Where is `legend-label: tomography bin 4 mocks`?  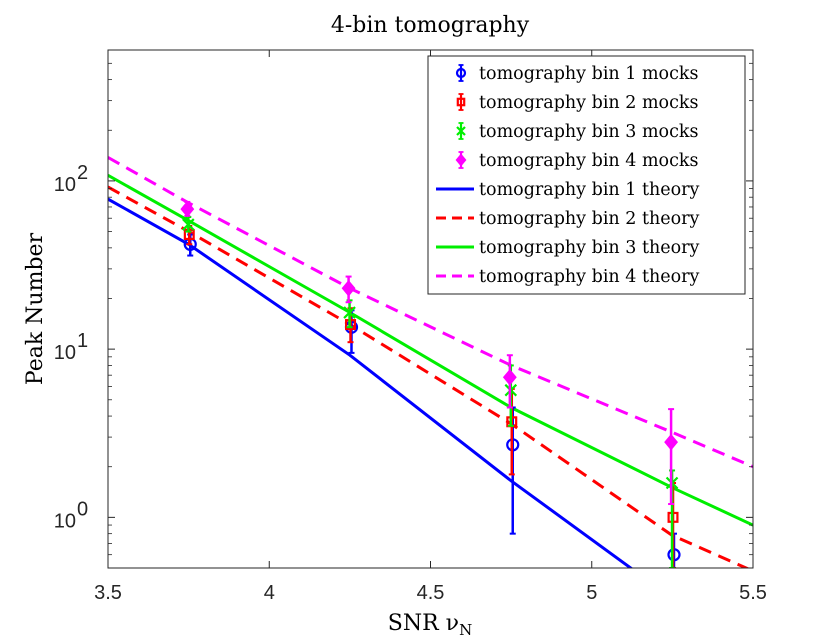
legend-label: tomography bin 4 mocks is located at coordinates (588, 161).